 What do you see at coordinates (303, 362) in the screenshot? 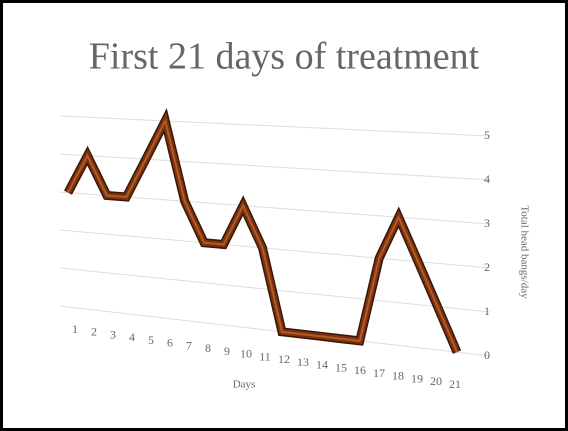
I see `x-tick-label: 13` at bounding box center [303, 362].